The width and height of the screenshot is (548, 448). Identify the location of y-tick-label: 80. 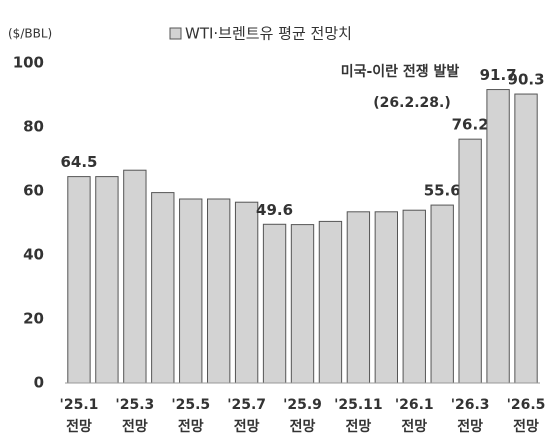
(33, 127).